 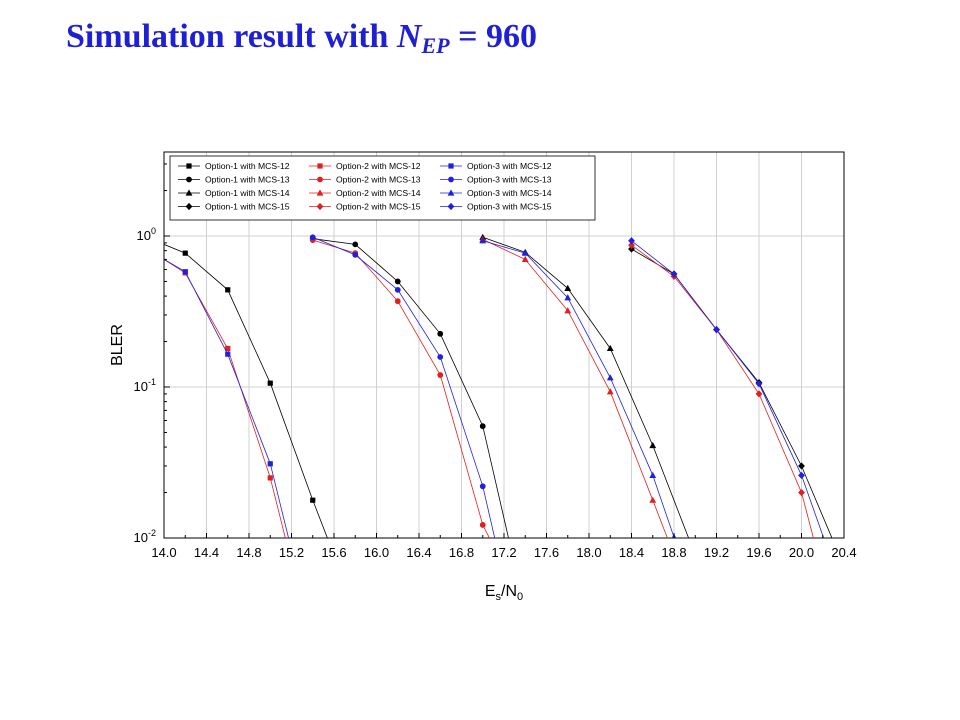 I want to click on legend-item: Option-2 with MCS-14, so click(x=365, y=193).